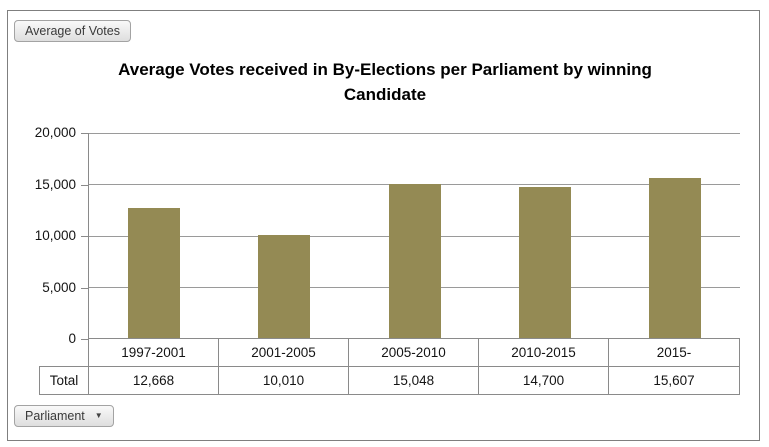 The height and width of the screenshot is (447, 769). I want to click on category-axis-label: 2001-2005, so click(284, 352).